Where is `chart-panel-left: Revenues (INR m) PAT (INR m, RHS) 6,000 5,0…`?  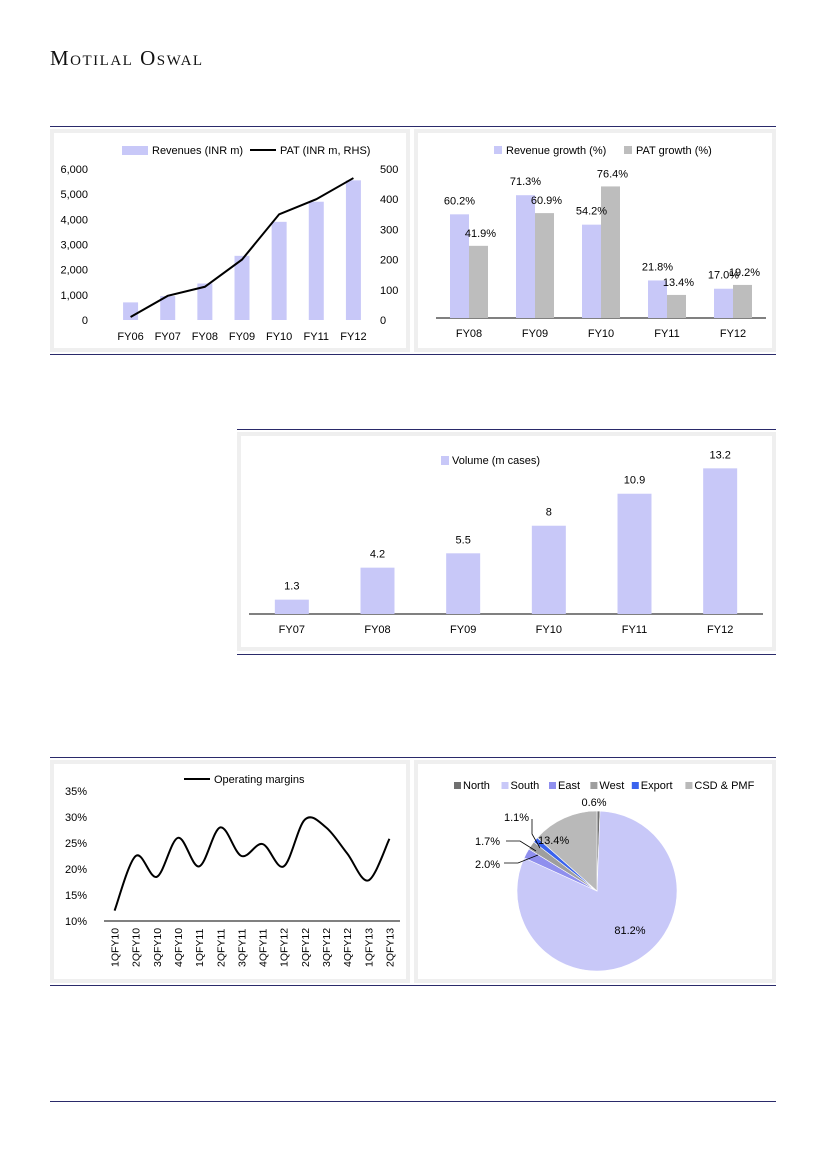
chart-panel-left: Revenues (INR m) PAT (INR m, RHS) 6,000 5,0… is located at coordinates (230, 240).